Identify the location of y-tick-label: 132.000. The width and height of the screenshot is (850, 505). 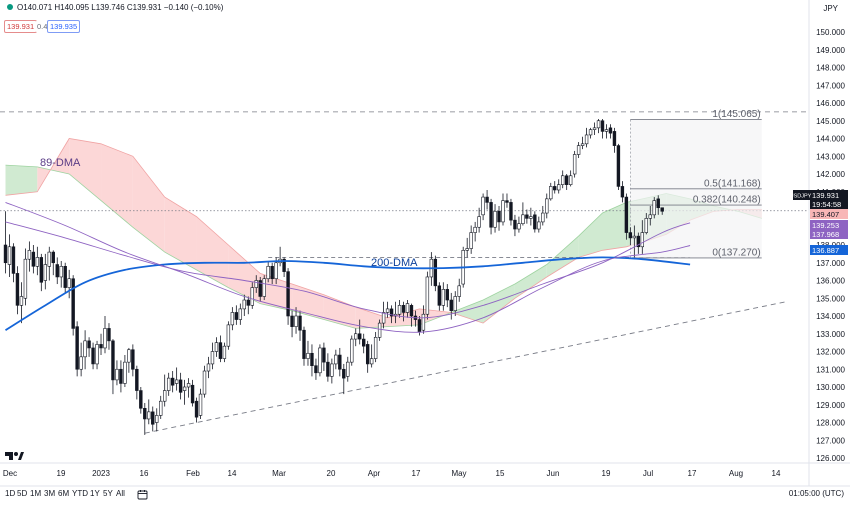
(830, 352).